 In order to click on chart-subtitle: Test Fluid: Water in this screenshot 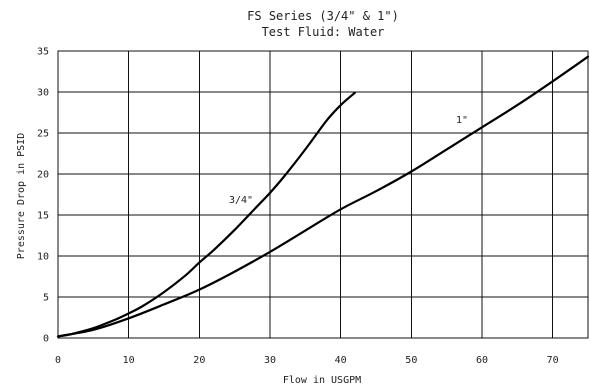, I will do `click(323, 32)`.